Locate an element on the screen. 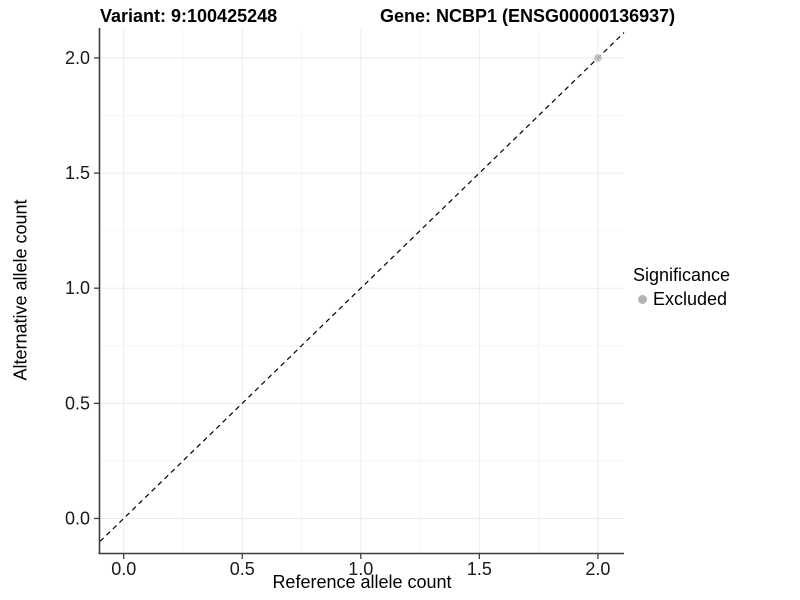 This screenshot has height=600, width=800. plot-title-gene: Gene: NCBP1 (ENSG00000136937) is located at coordinates (528, 16).